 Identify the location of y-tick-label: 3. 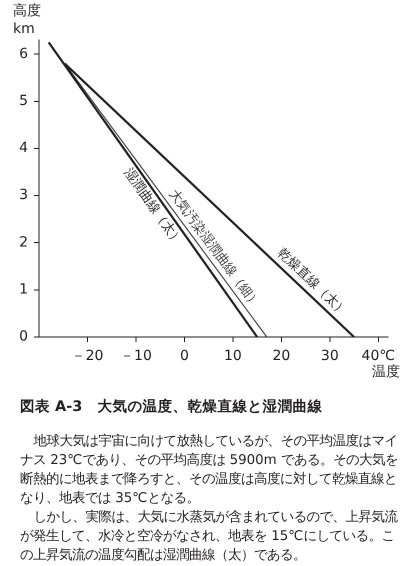
(23, 195).